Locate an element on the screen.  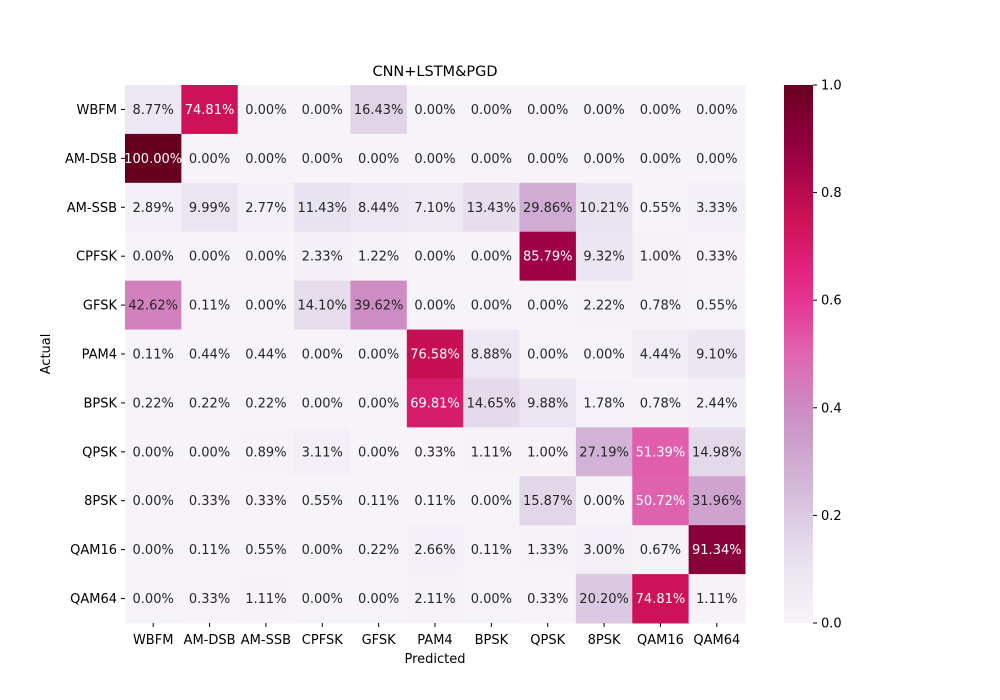
cell-value-label: 9.10% is located at coordinates (716, 355).